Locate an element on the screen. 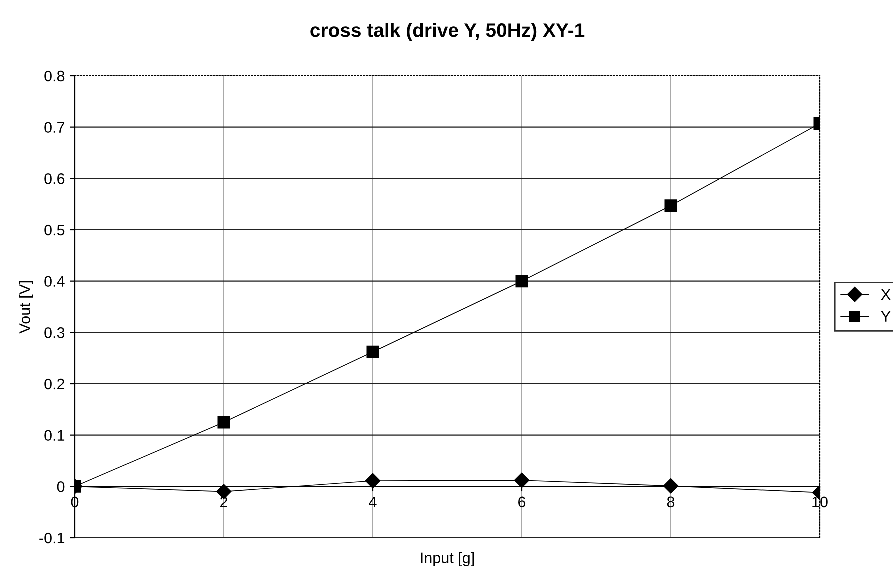 The image size is (893, 586). y-tick-label: 0.1 is located at coordinates (54, 436).